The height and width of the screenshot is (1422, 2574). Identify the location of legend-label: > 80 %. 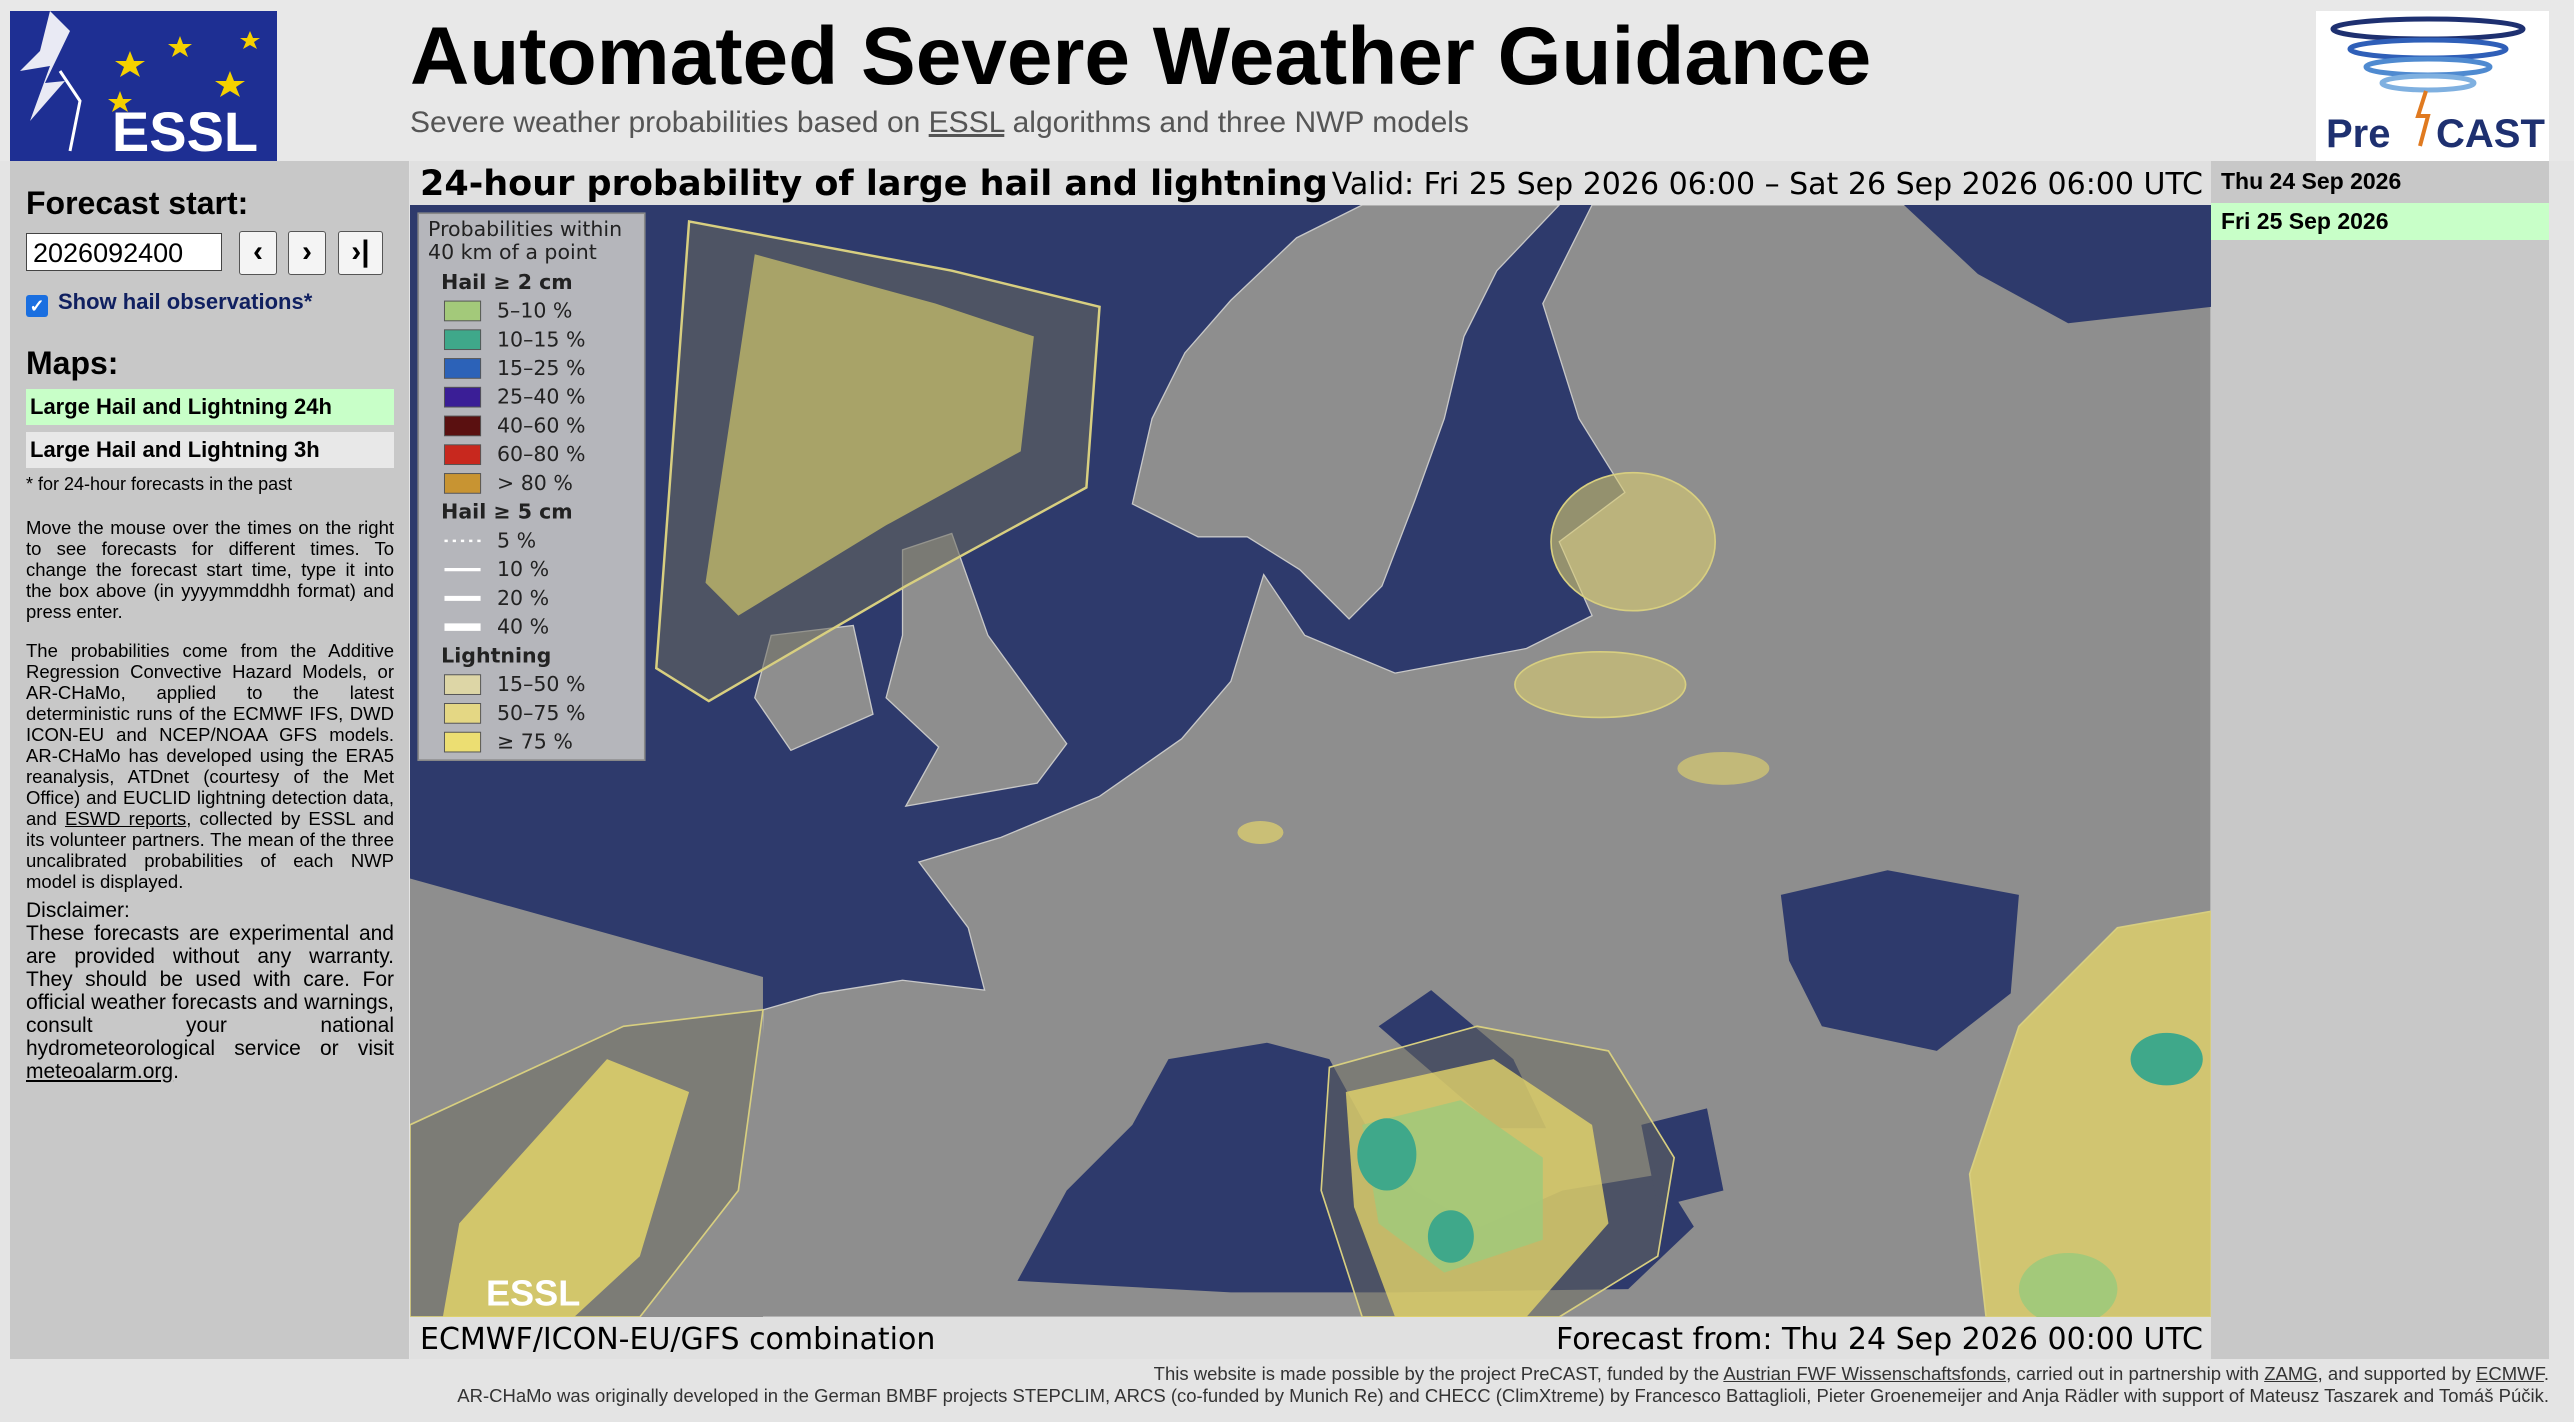
(535, 483).